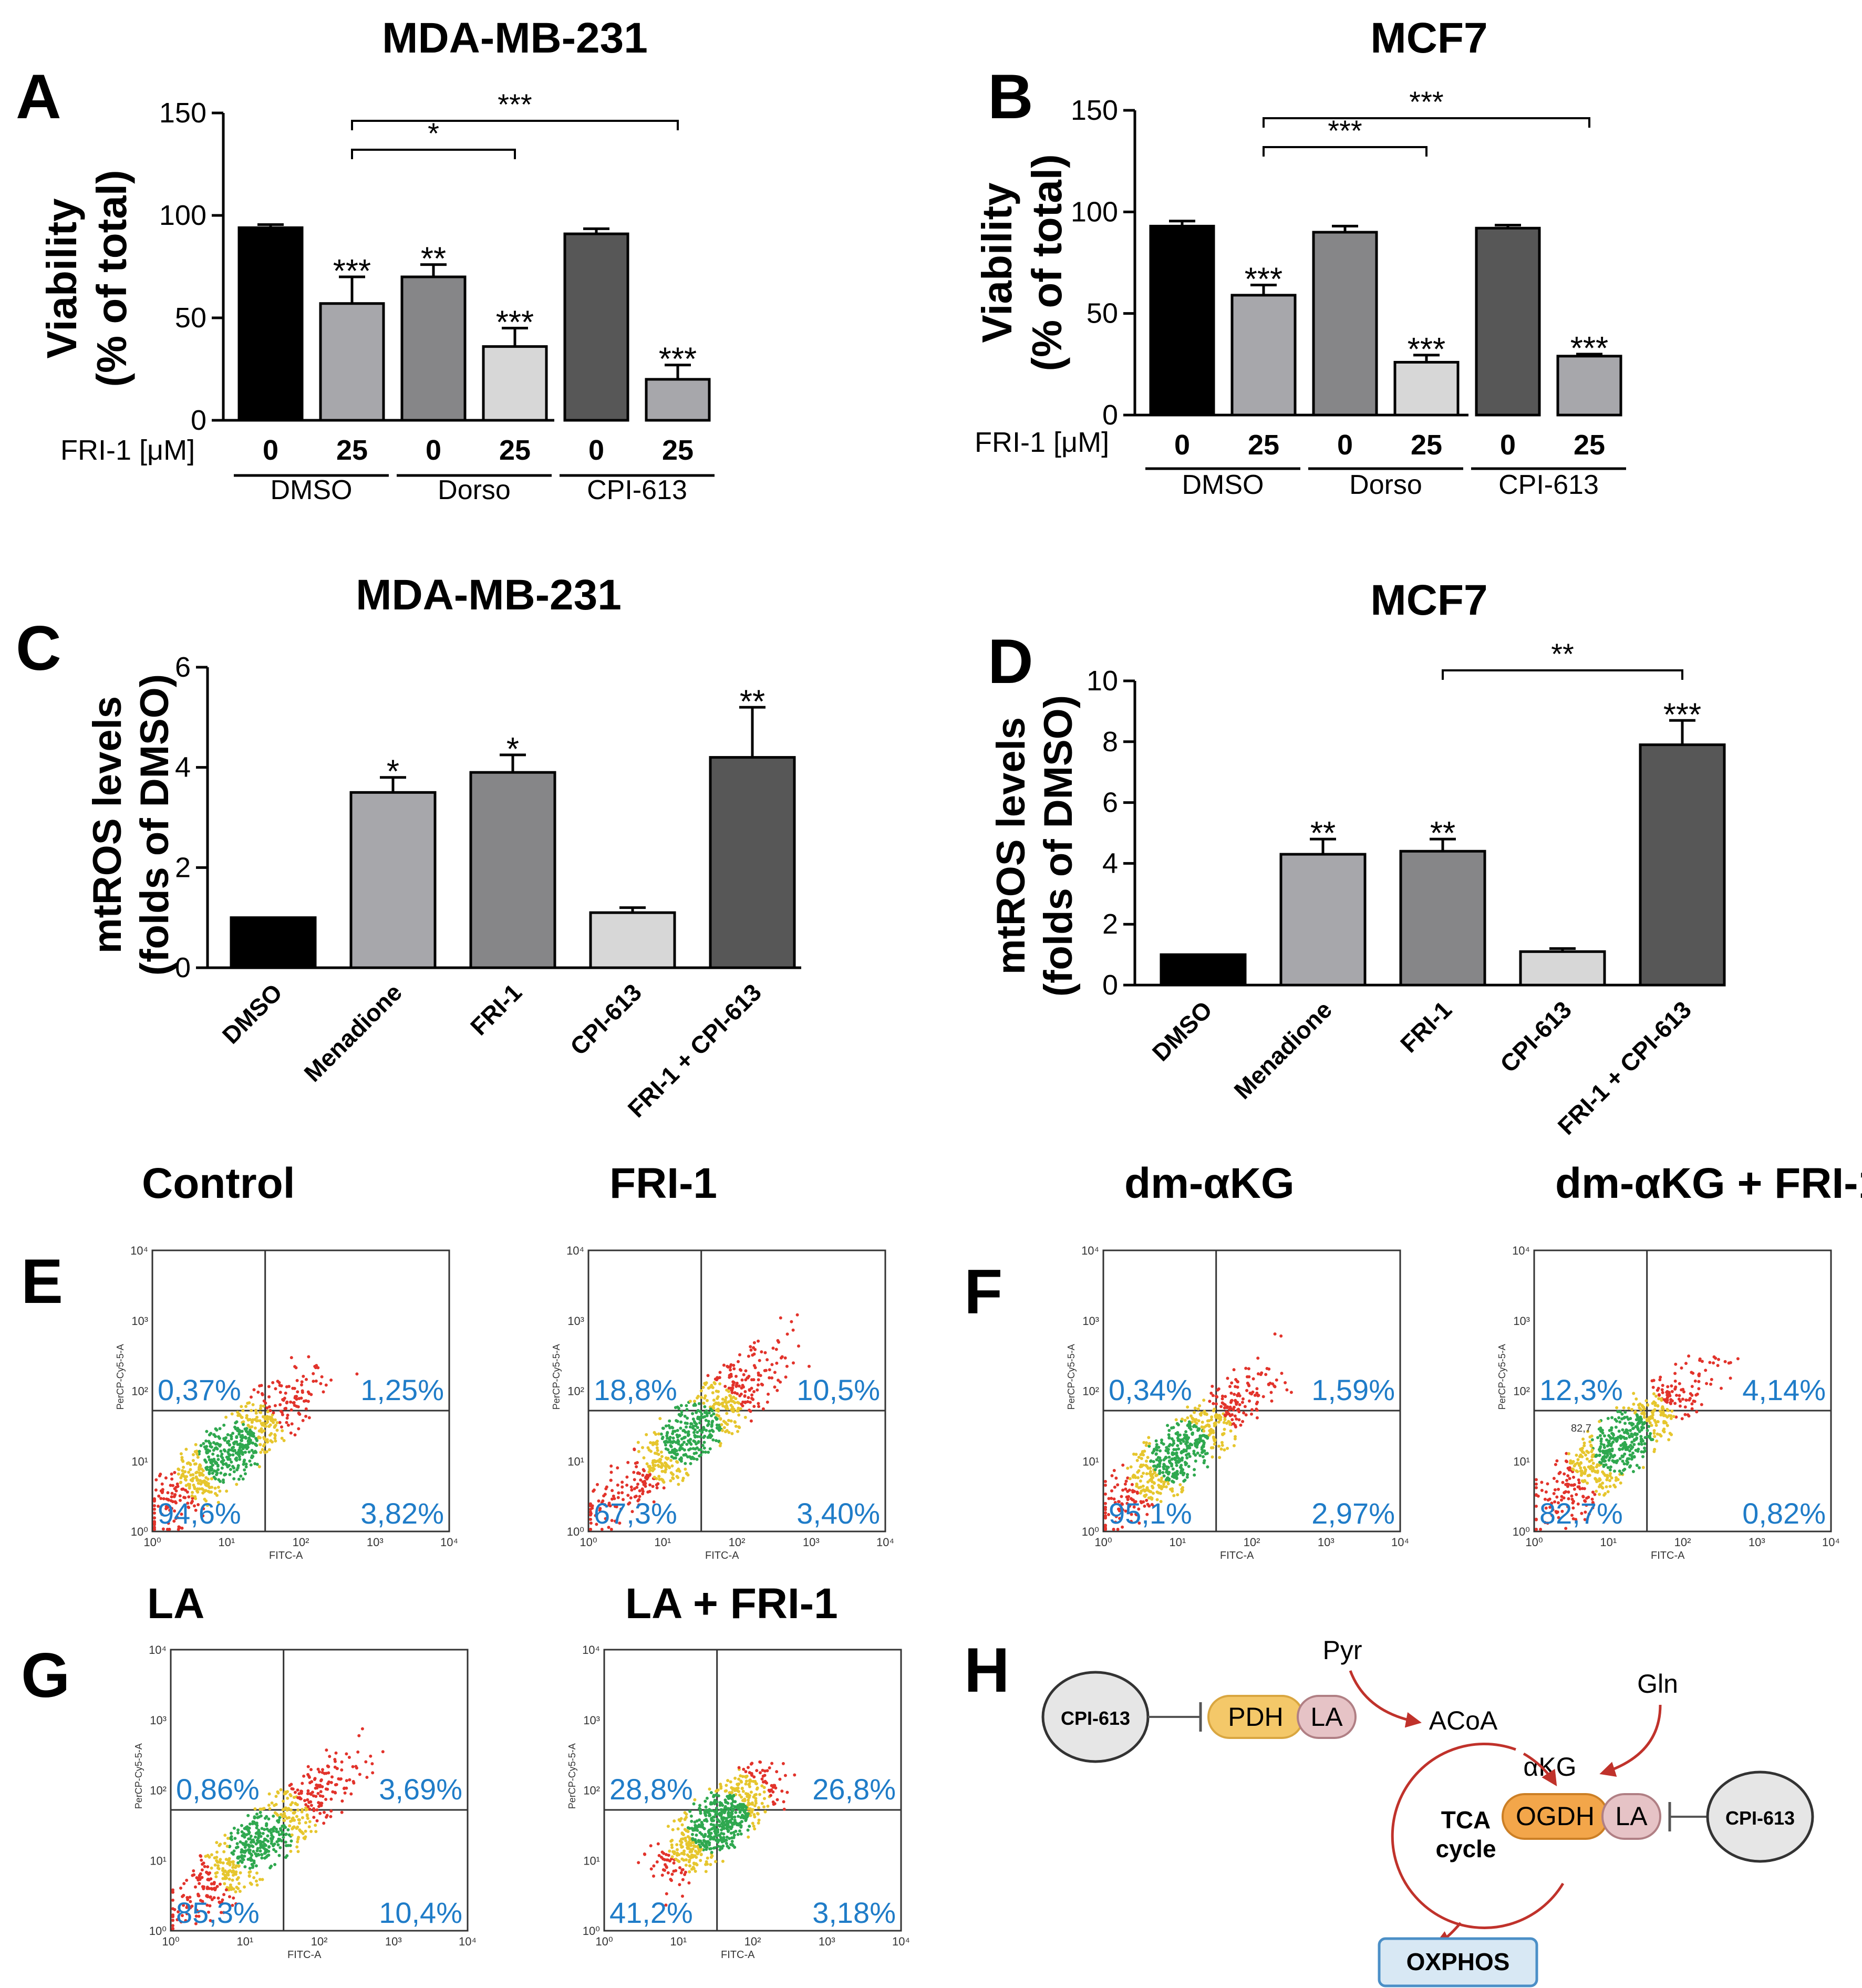 The height and width of the screenshot is (1988, 1862). Describe the element at coordinates (1637, 1442) in the screenshot. I see `event-dots` at that location.